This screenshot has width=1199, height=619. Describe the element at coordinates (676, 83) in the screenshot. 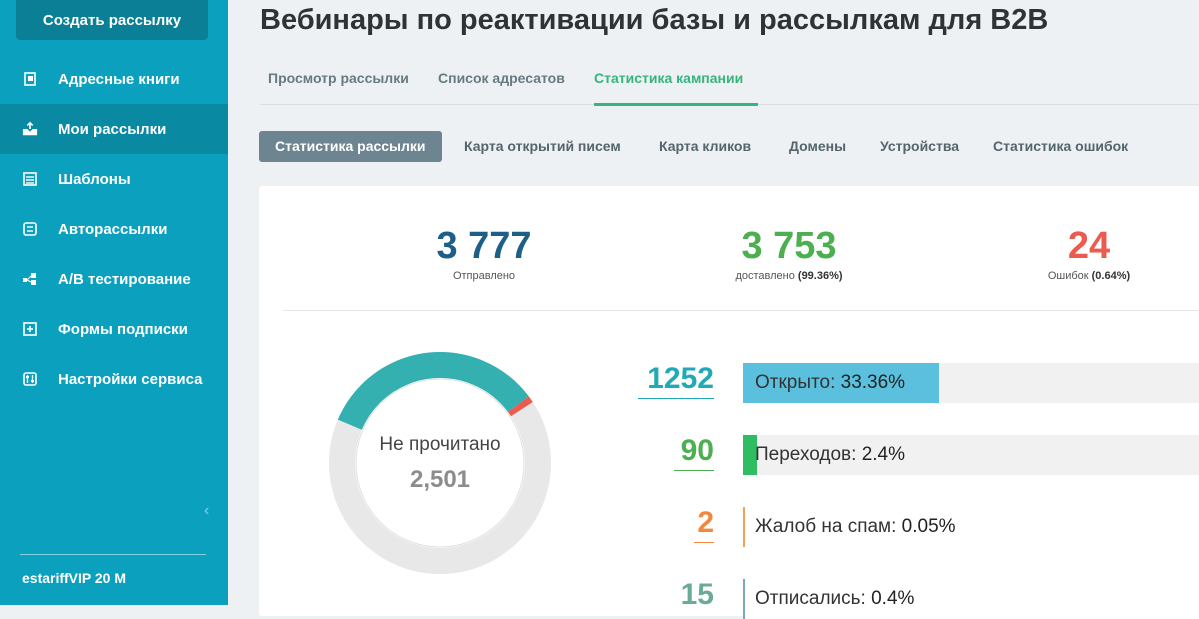

I see `tab-campaign-stats: Статистика кампании` at that location.